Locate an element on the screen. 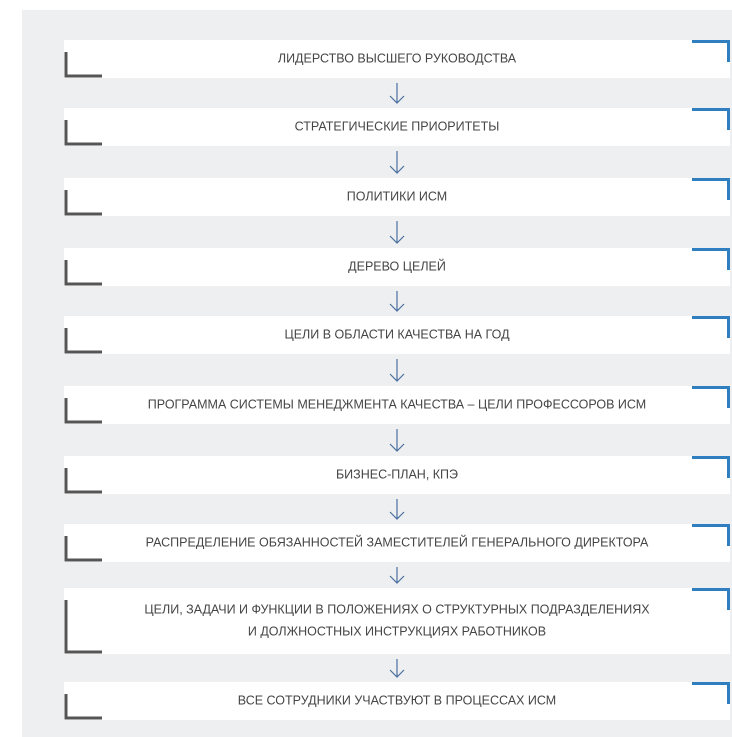  node-label: ВСЕ СОТРУДНИКИ УЧАСТВУЮТ В ПРОЦЕССАХ ИСМ is located at coordinates (397, 700).